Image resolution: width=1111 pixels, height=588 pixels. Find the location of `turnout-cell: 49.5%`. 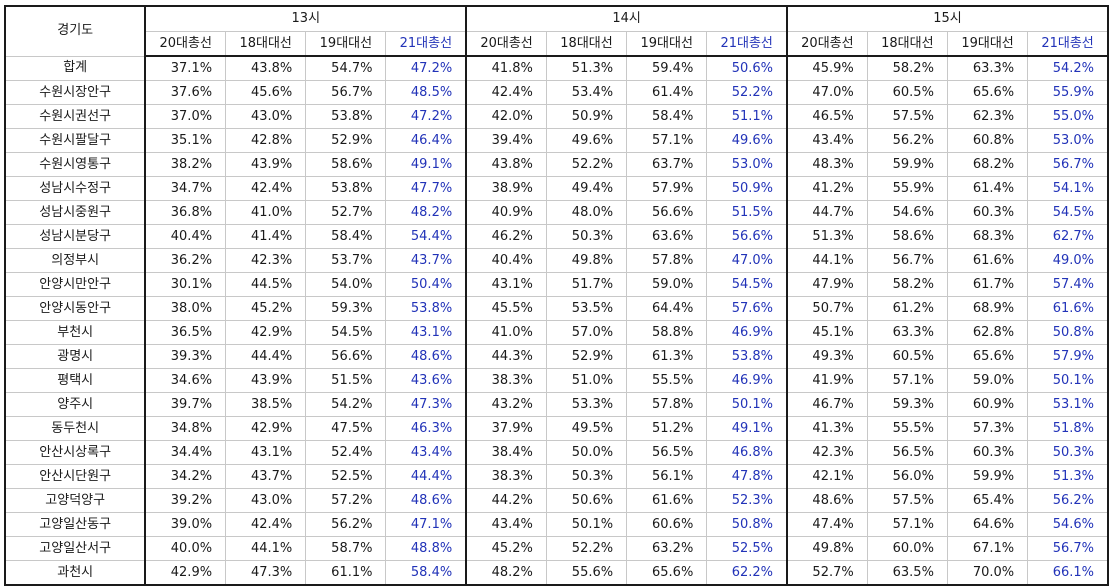

turnout-cell: 49.5% is located at coordinates (586, 428).